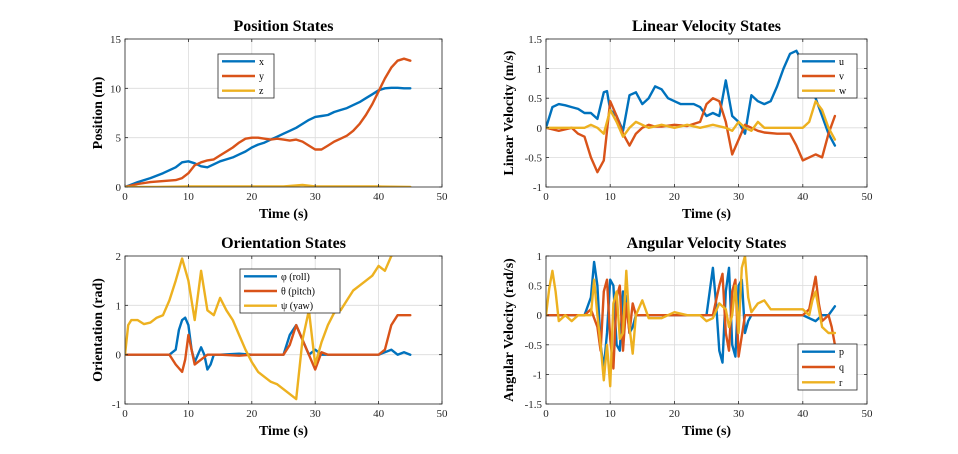  Describe the element at coordinates (268, 185) in the screenshot. I see `series-line-z` at that location.